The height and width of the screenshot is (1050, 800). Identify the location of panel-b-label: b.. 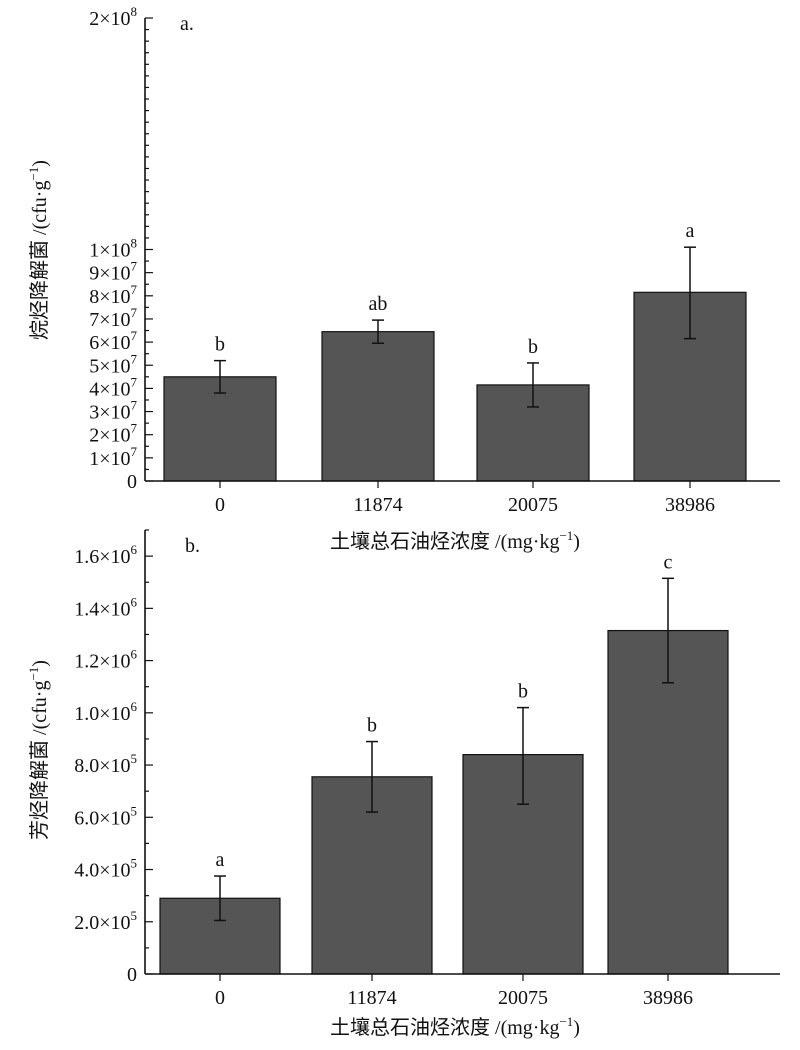
(192, 546).